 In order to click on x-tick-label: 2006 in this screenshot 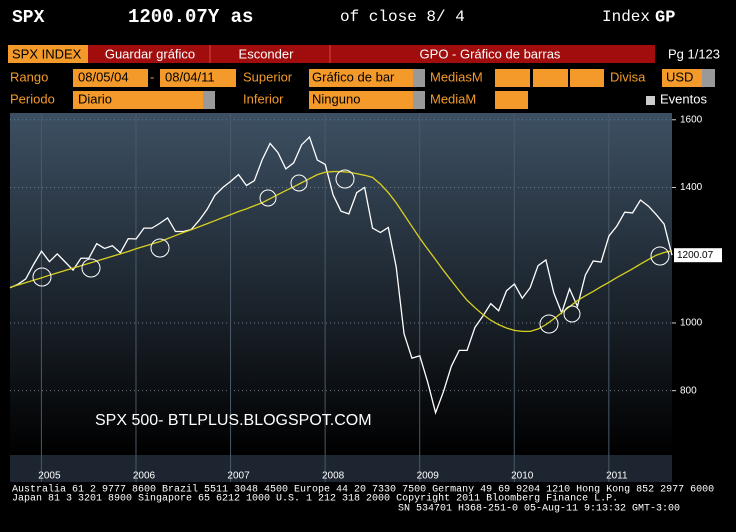, I will do `click(144, 476)`.